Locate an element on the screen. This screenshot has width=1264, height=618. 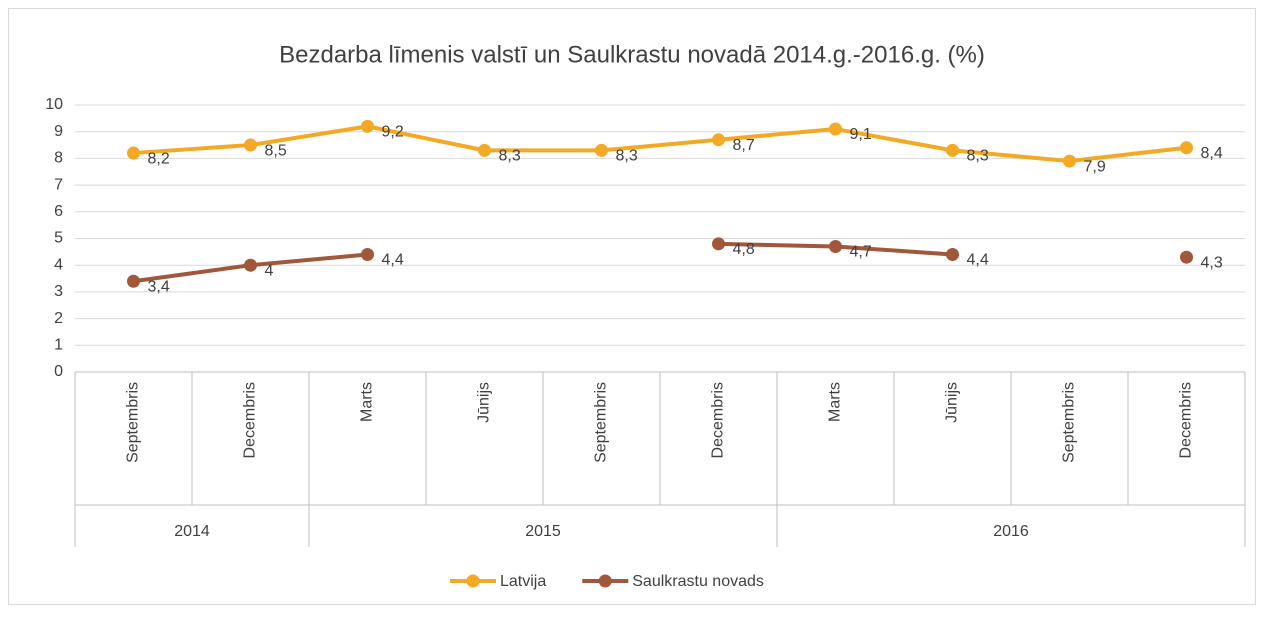
series-line is located at coordinates (660, 144).